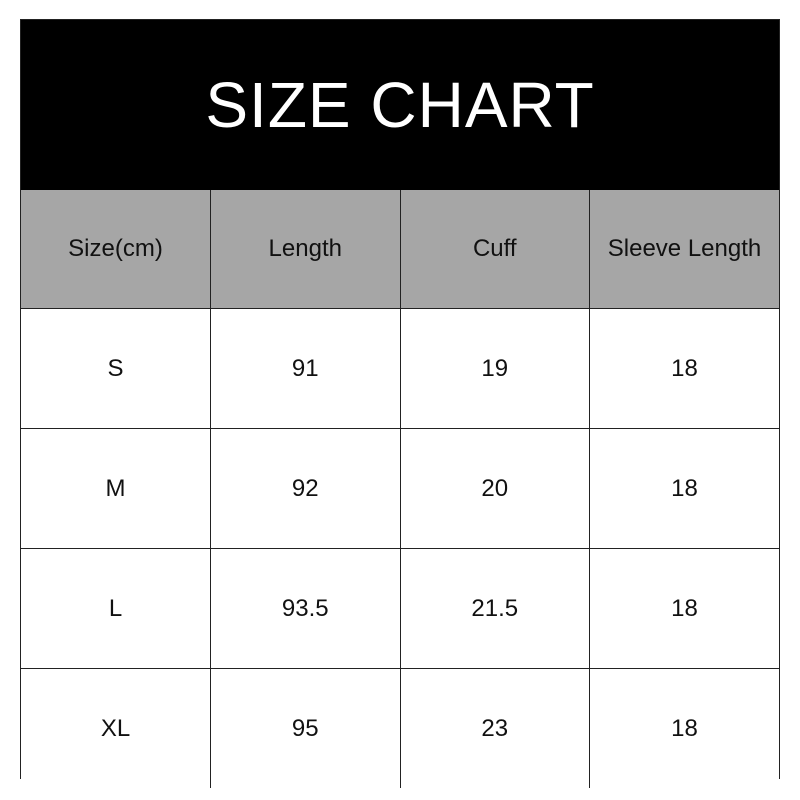 This screenshot has width=800, height=800. What do you see at coordinates (305, 488) in the screenshot?
I see `cell-length: 92` at bounding box center [305, 488].